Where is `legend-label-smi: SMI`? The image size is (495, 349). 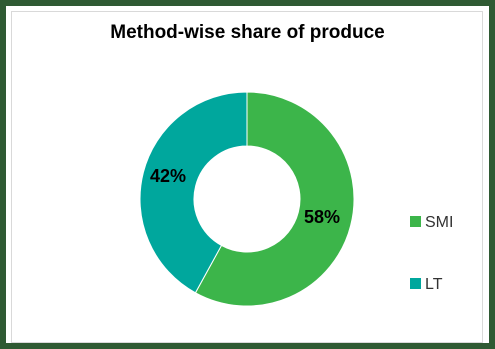 legend-label-smi: SMI is located at coordinates (439, 222).